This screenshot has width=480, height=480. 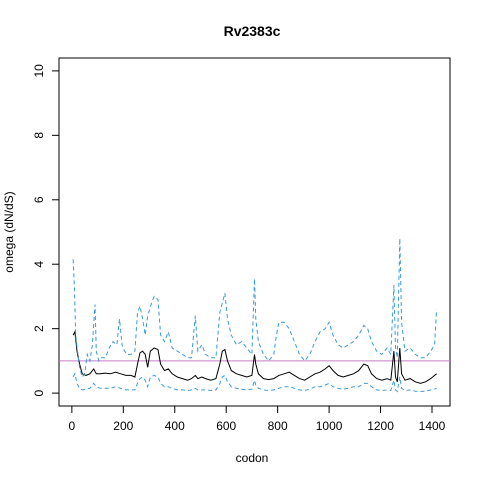 I want to click on omega-estimate-line, so click(x=254, y=357).